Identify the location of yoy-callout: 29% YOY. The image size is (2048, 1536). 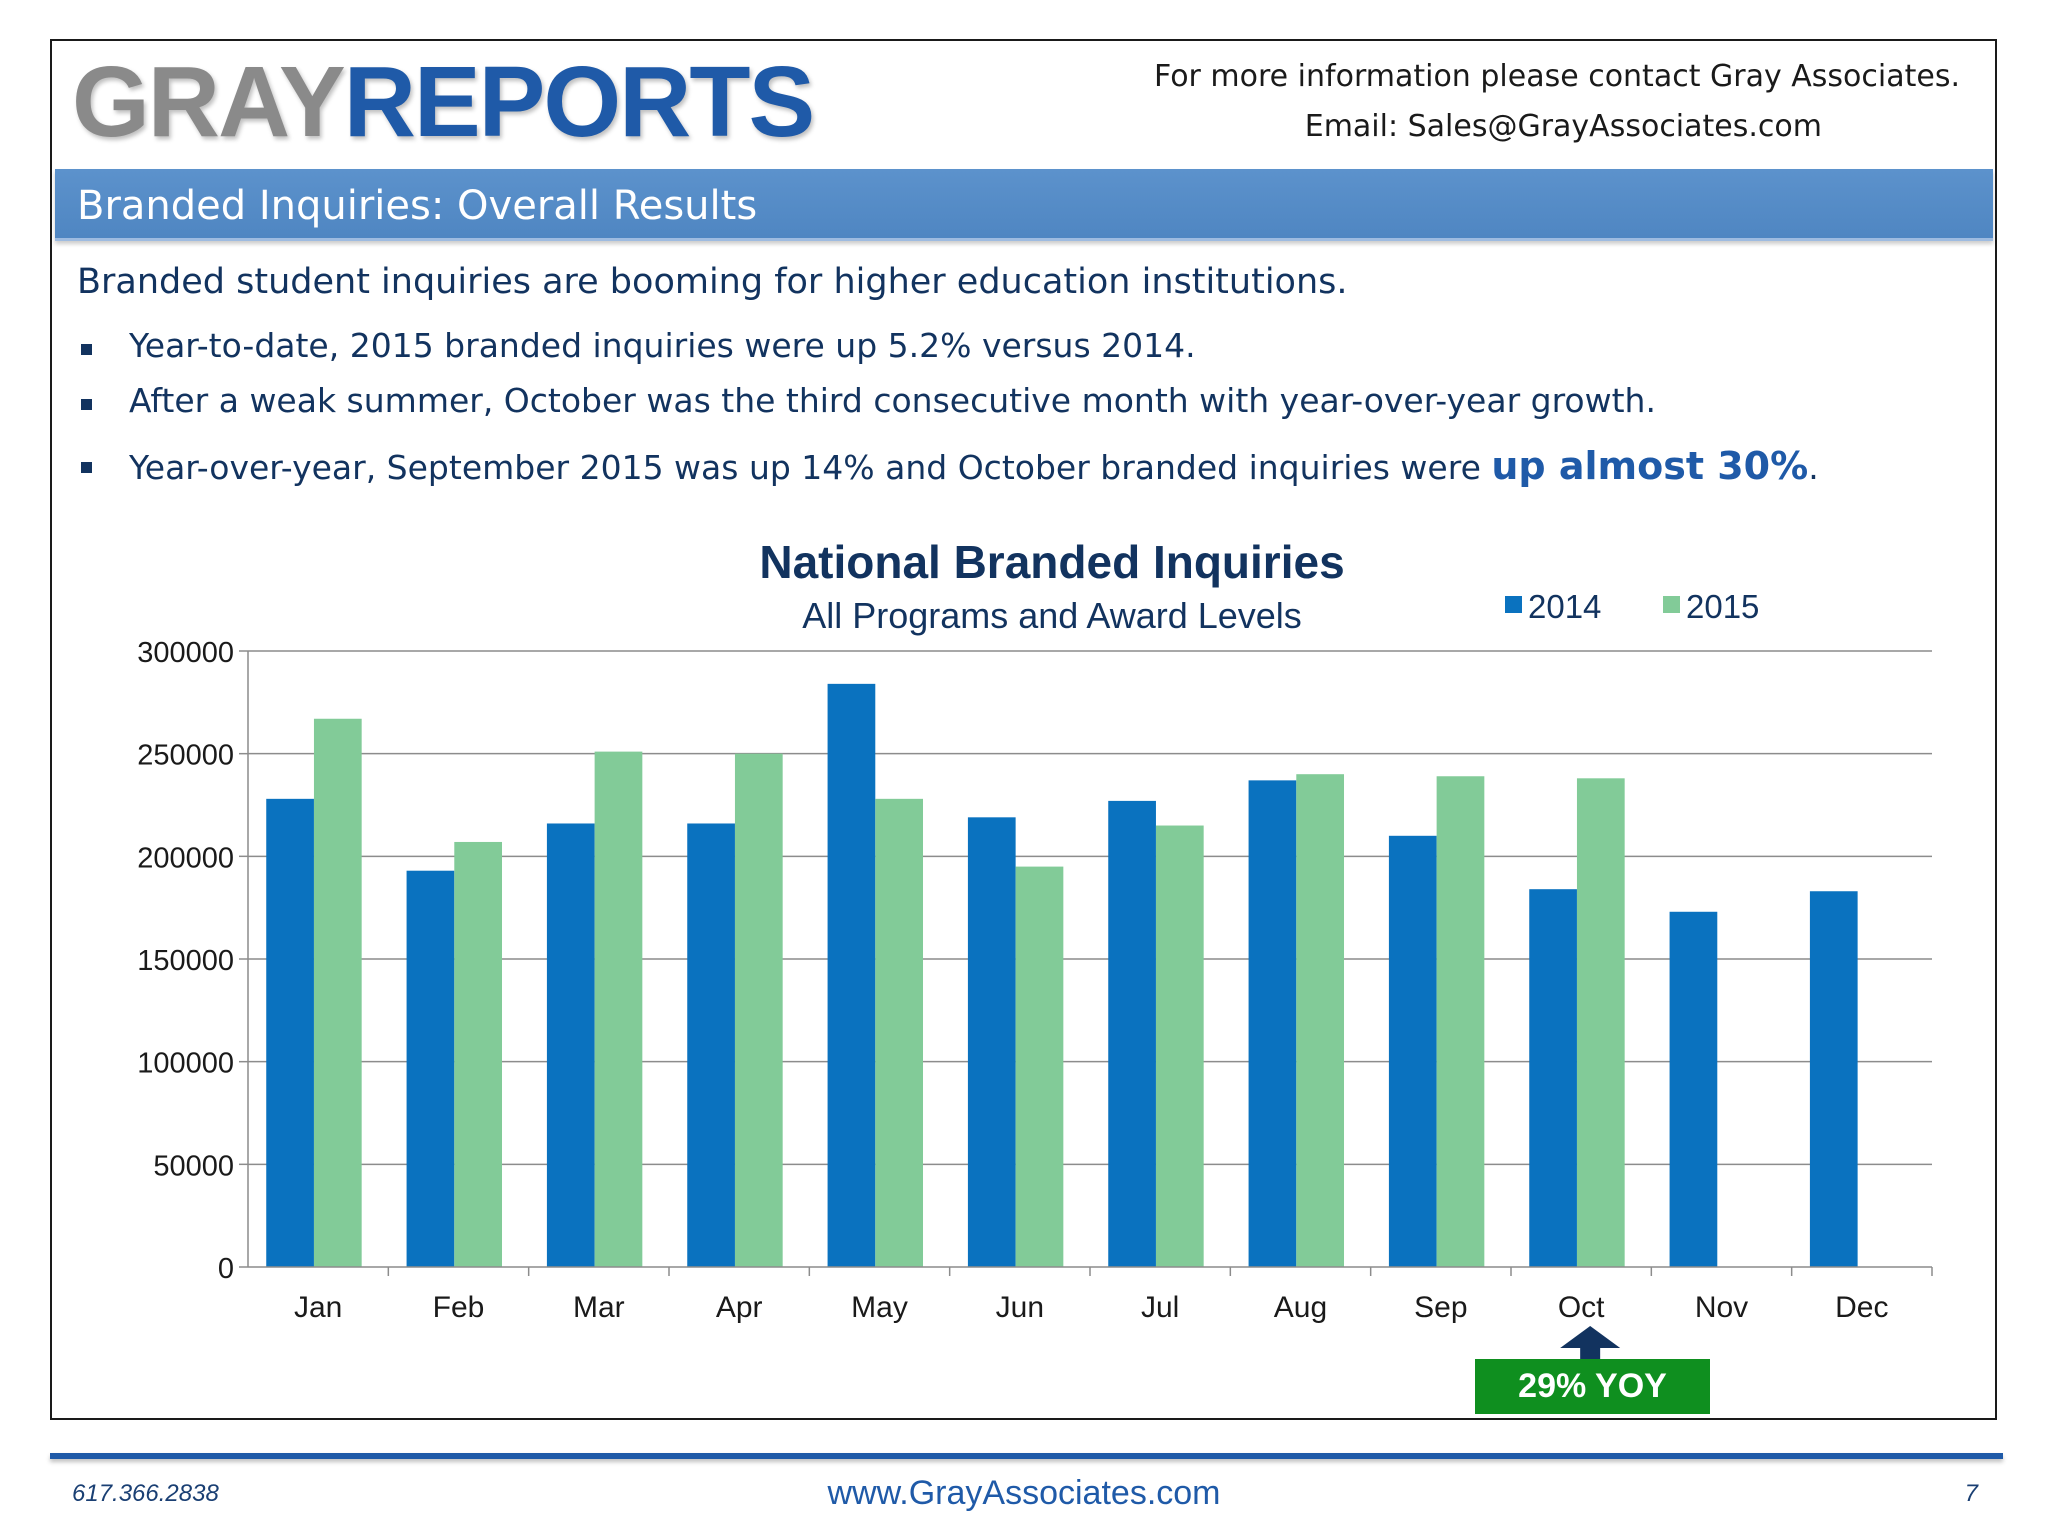
(1592, 1386).